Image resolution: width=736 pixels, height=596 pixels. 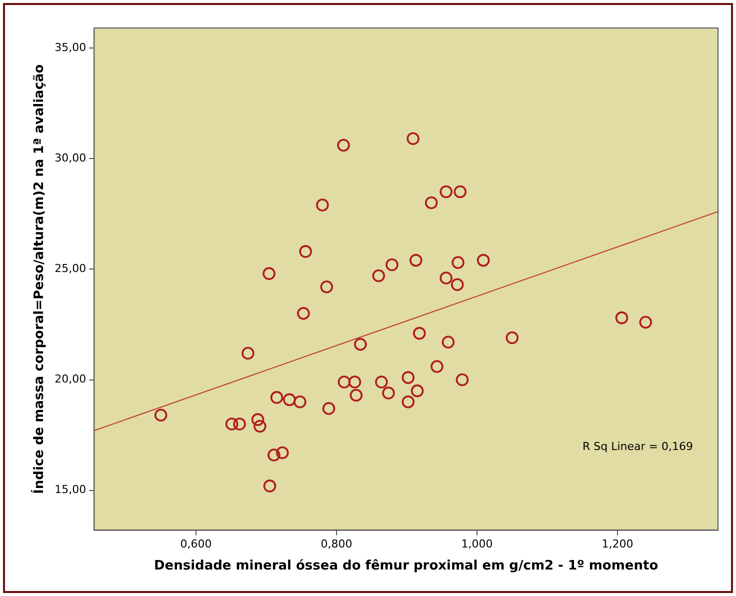 I want to click on y-tick-label: 35,00, so click(x=70, y=47).